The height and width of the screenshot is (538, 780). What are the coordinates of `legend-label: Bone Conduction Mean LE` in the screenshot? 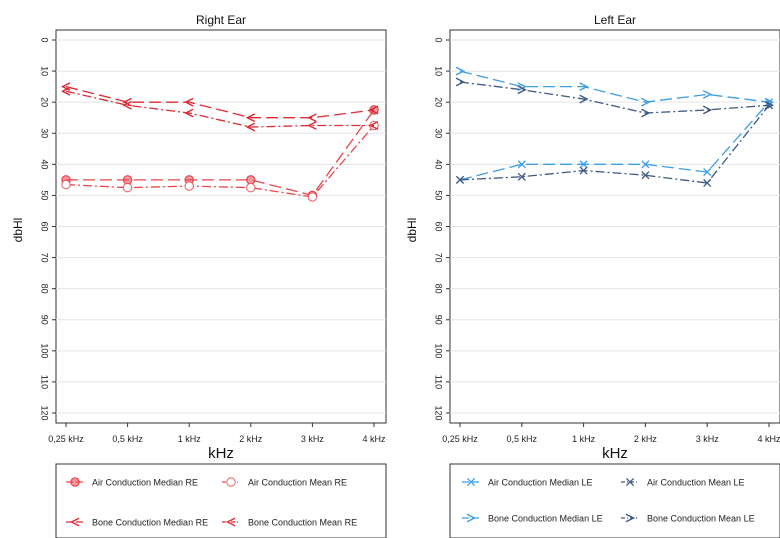 It's located at (701, 519).